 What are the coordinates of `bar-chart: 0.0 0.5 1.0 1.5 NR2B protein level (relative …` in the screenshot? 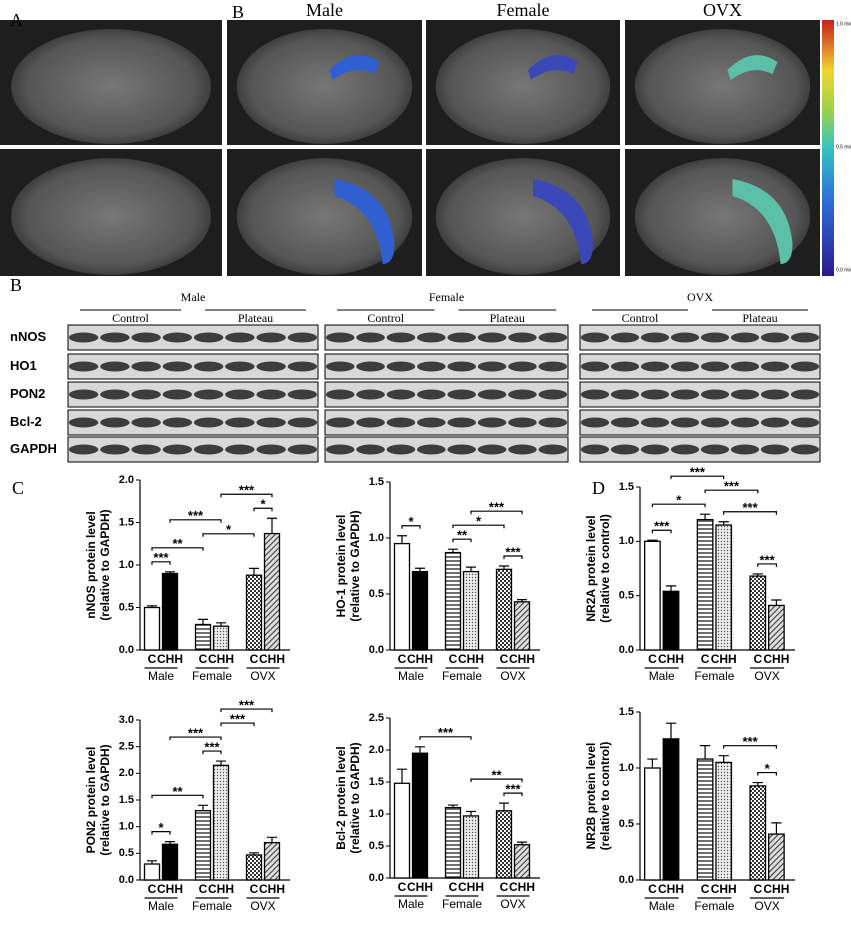 It's located at (689, 809).